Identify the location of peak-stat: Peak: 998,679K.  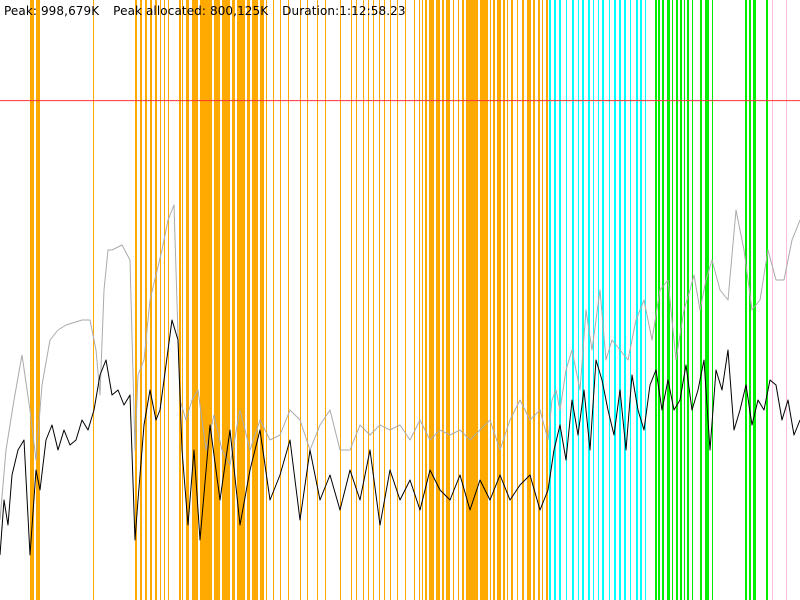
(52, 11).